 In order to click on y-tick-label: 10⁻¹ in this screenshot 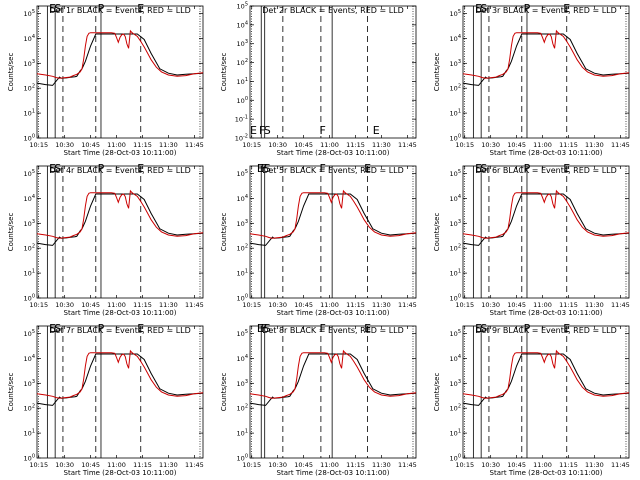, I will do `click(241, 119)`.